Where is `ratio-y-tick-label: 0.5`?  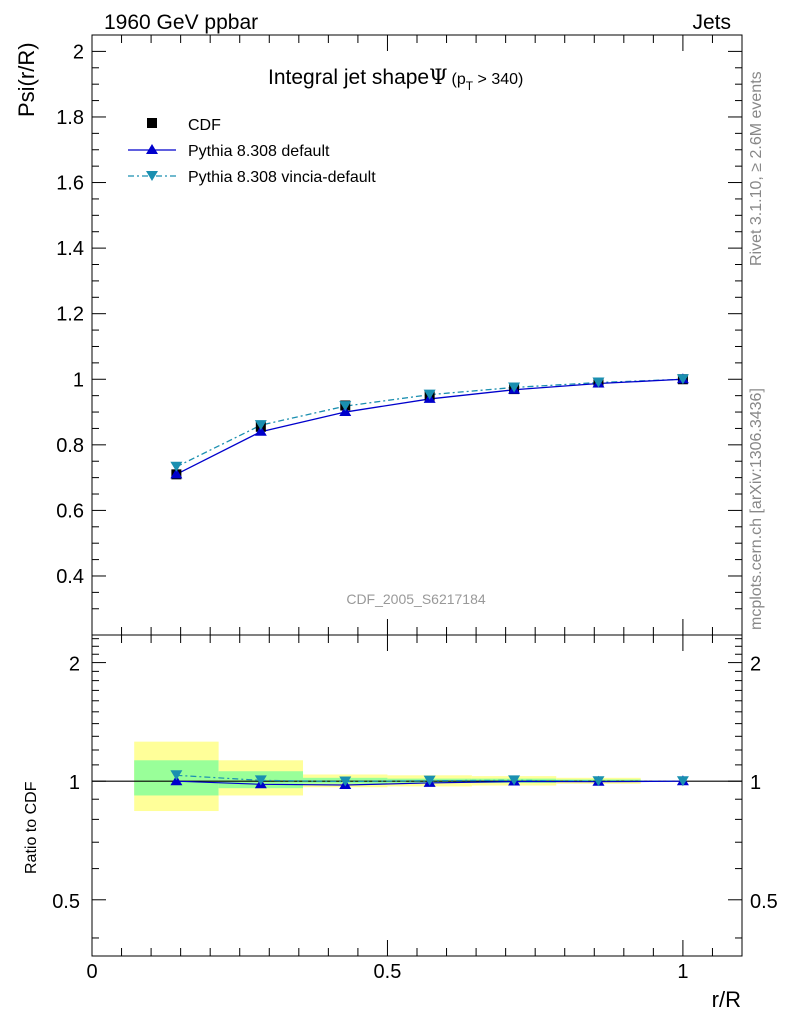
ratio-y-tick-label: 0.5 is located at coordinates (66, 902).